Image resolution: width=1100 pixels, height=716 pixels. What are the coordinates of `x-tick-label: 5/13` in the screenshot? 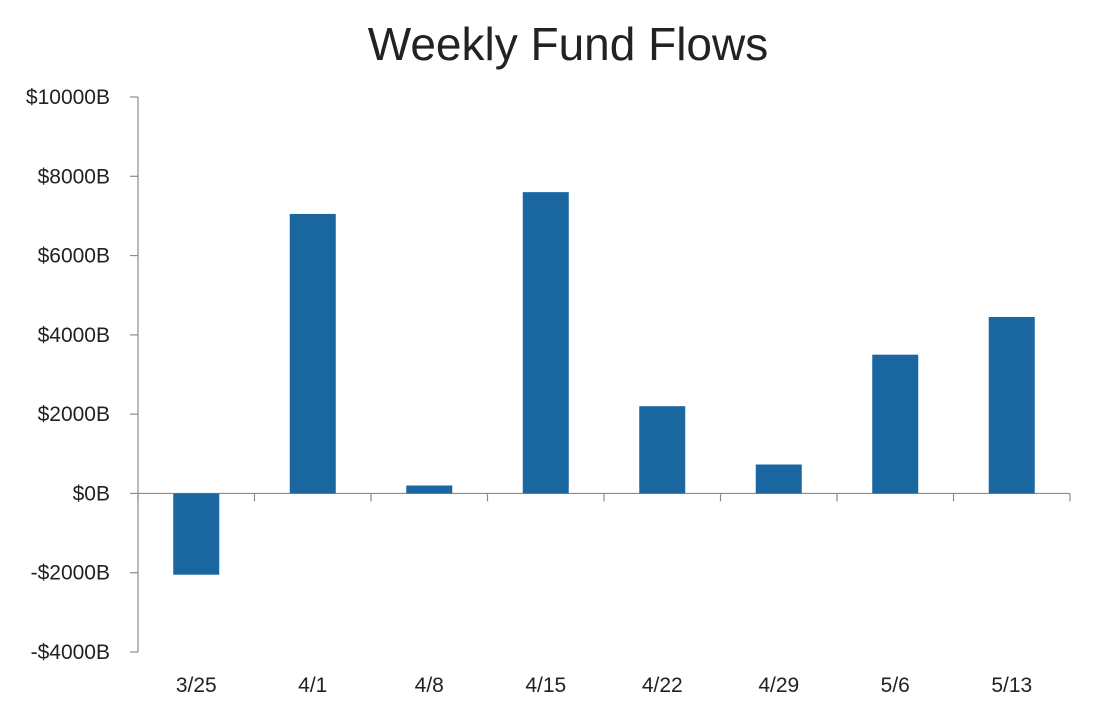 It's located at (1011, 685).